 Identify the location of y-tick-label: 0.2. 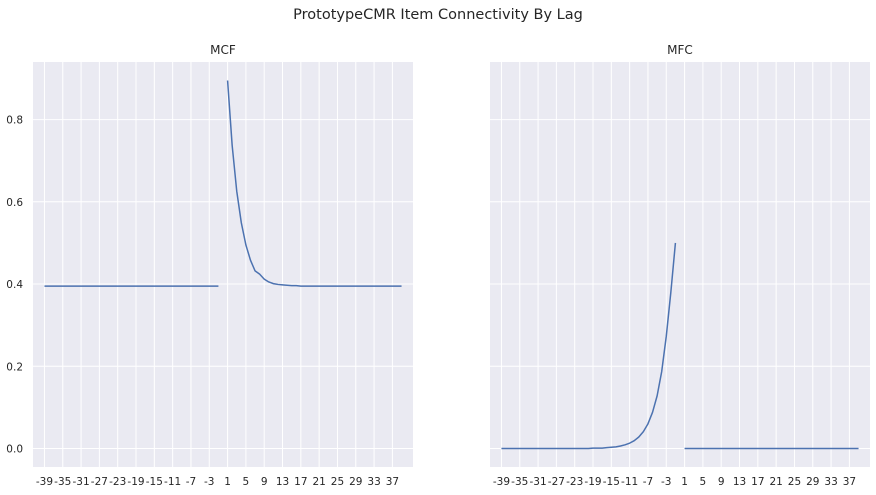
(14, 367).